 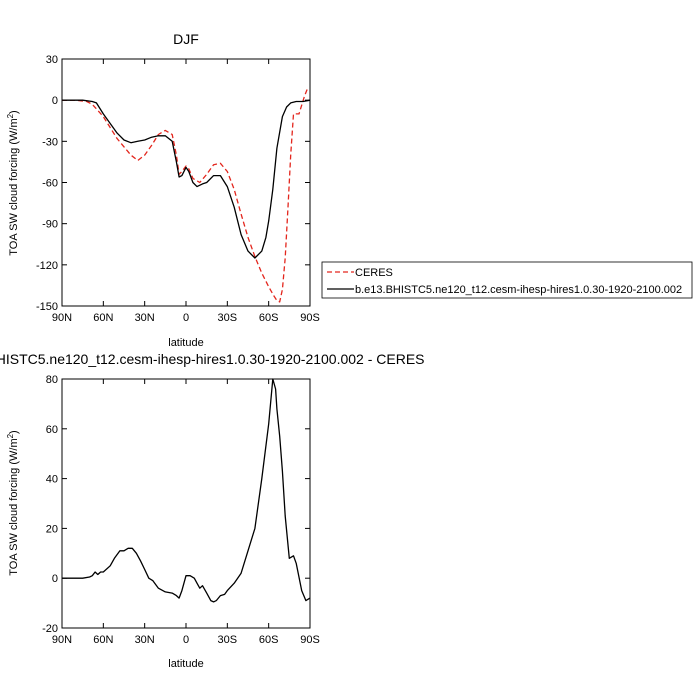 I want to click on y-tick-label: -60, so click(x=50, y=184).